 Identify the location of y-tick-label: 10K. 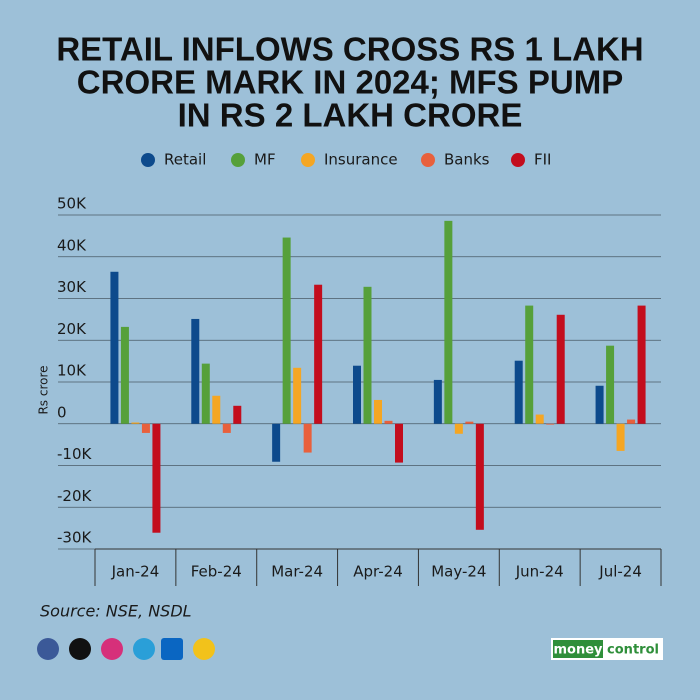
(72, 371).